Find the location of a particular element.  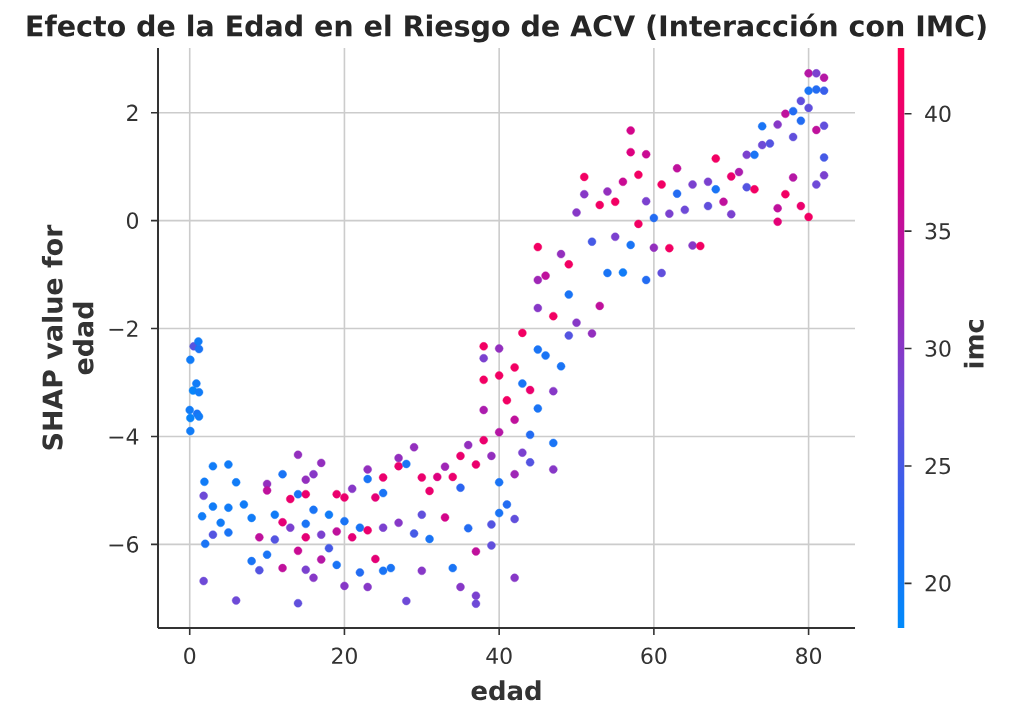

x-axis-title: edad is located at coordinates (506, 690).